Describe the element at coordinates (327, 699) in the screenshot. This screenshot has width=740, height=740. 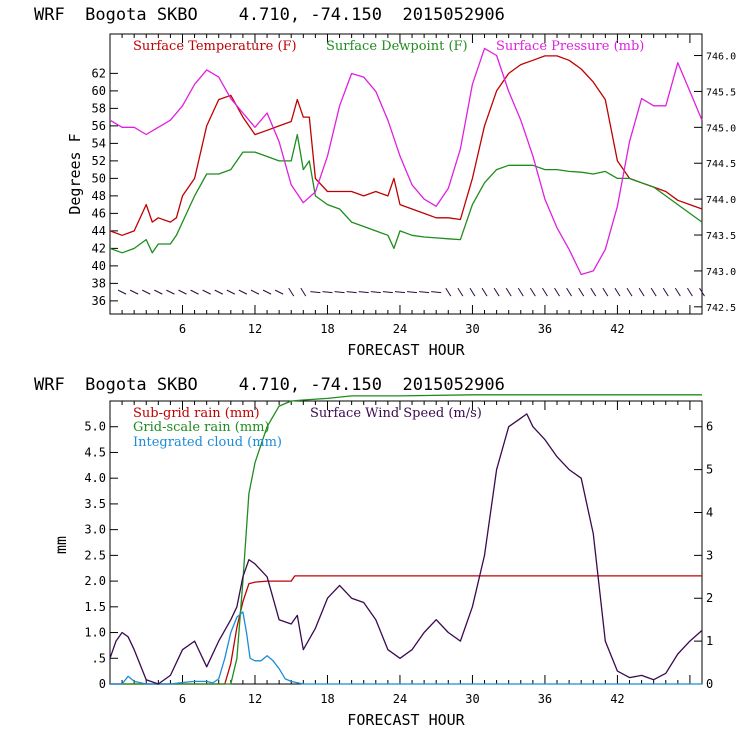
I see `x-tick-label: 18` at that location.